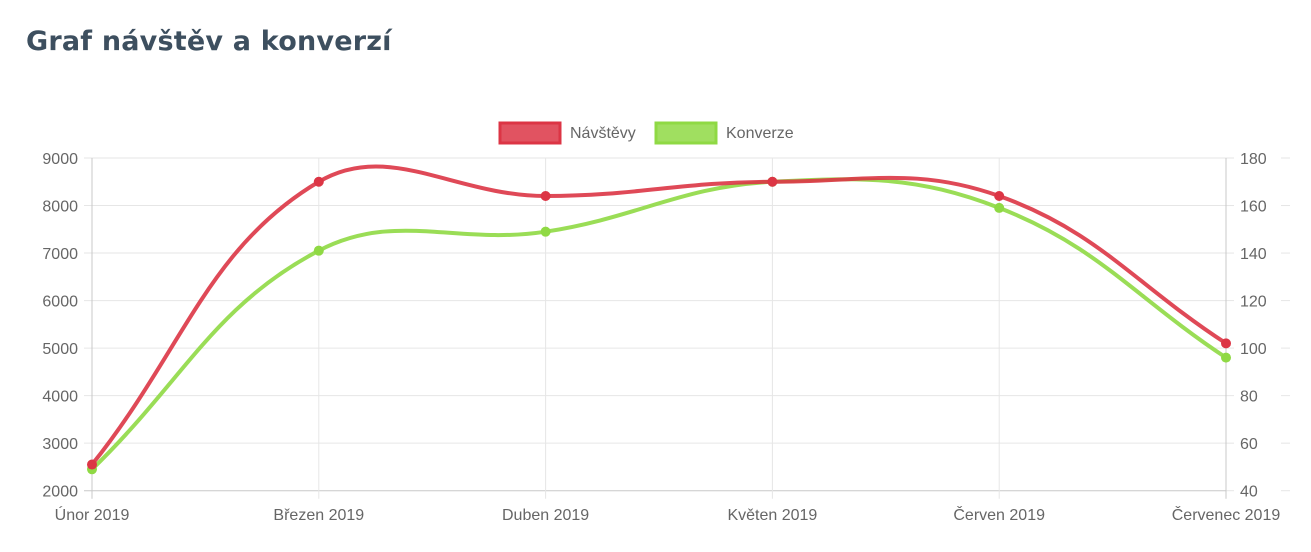  I want to click on y-right-tick-label: 80, so click(1249, 397).